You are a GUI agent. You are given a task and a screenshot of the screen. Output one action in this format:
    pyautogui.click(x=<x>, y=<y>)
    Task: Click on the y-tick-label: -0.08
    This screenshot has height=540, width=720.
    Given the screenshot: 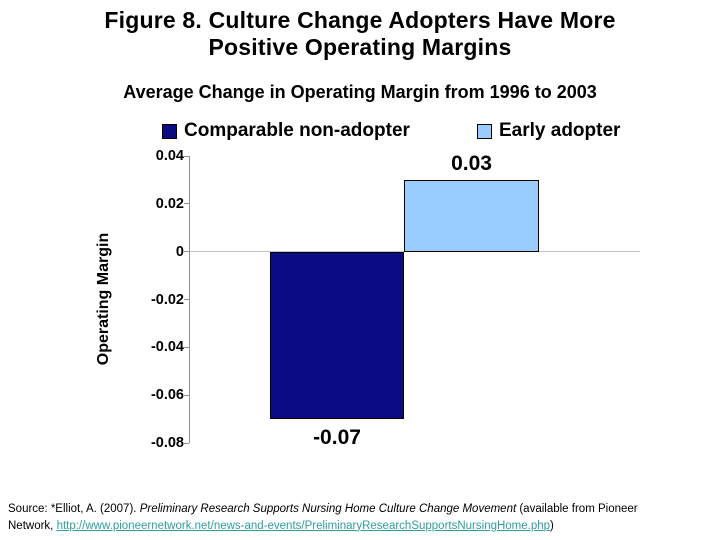 What is the action you would take?
    pyautogui.click(x=167, y=443)
    